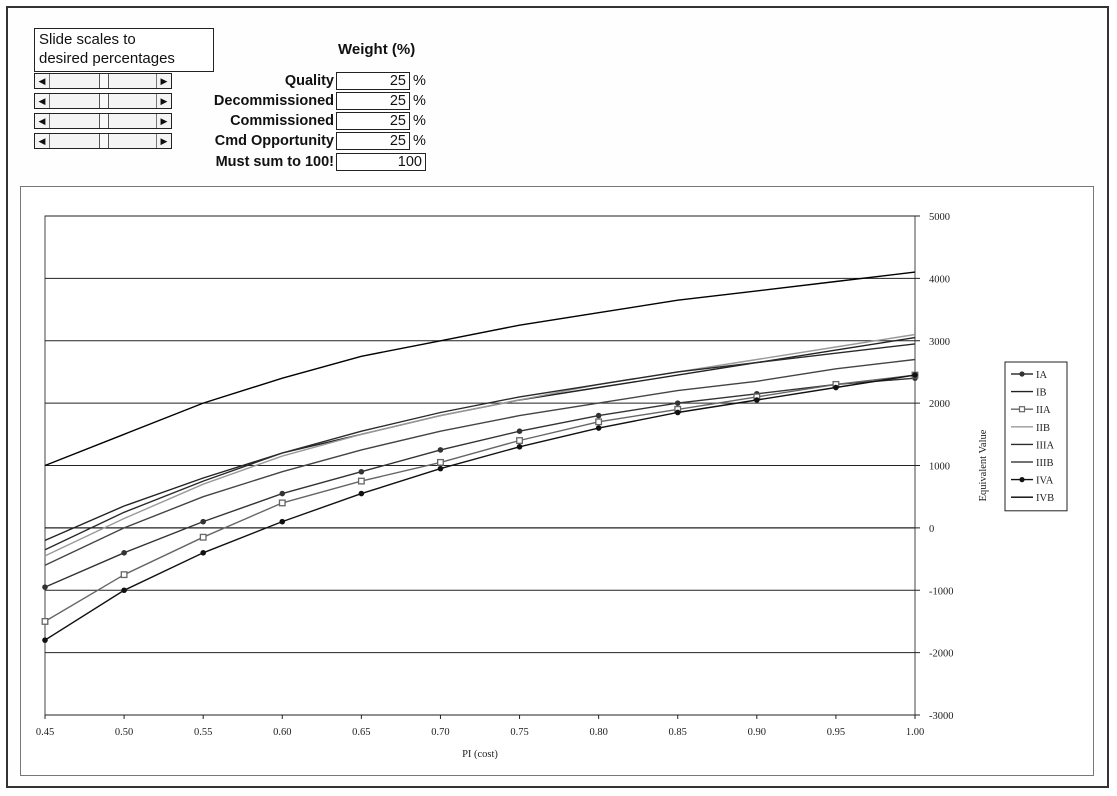 Image resolution: width=1117 pixels, height=796 pixels. I want to click on legend-label: IA, so click(1041, 375).